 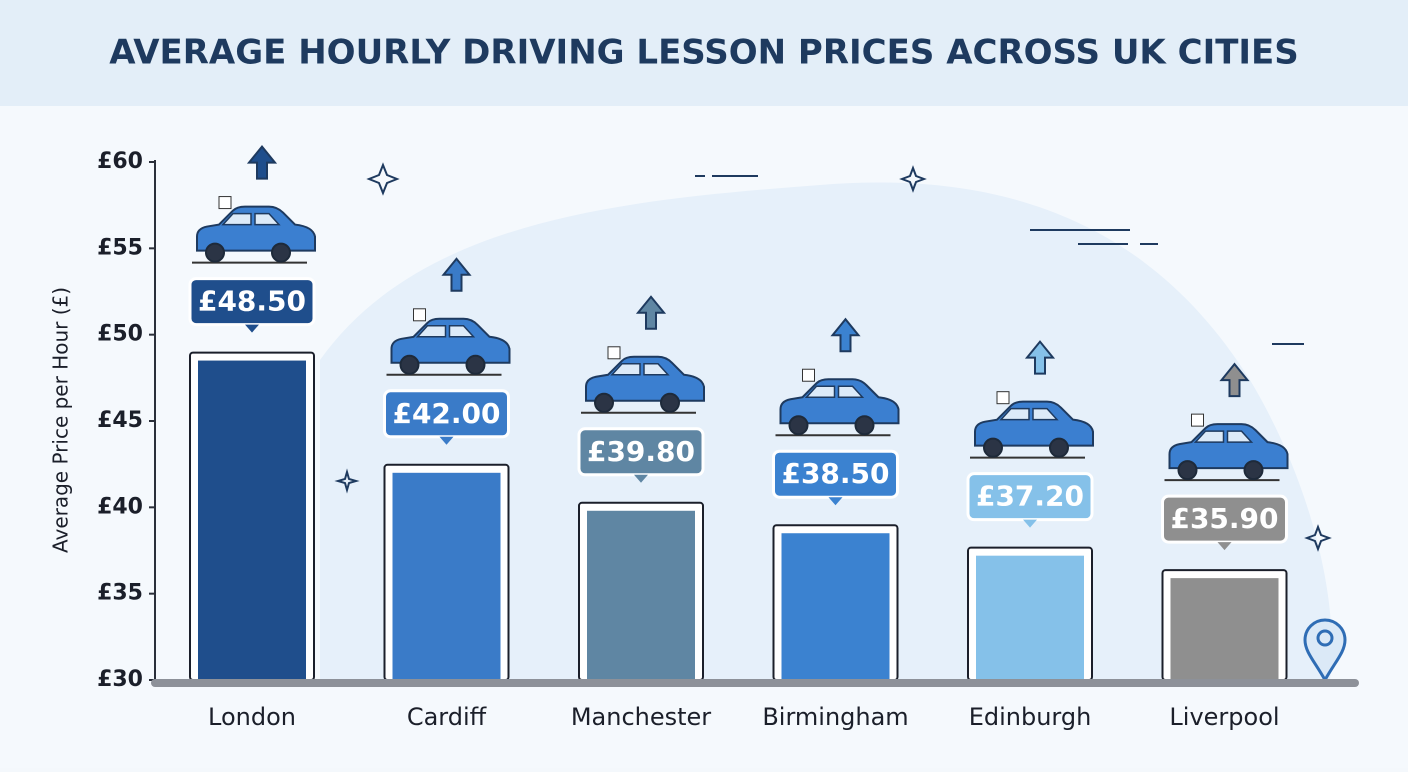 What do you see at coordinates (120, 506) in the screenshot?
I see `y-tick-label: £40` at bounding box center [120, 506].